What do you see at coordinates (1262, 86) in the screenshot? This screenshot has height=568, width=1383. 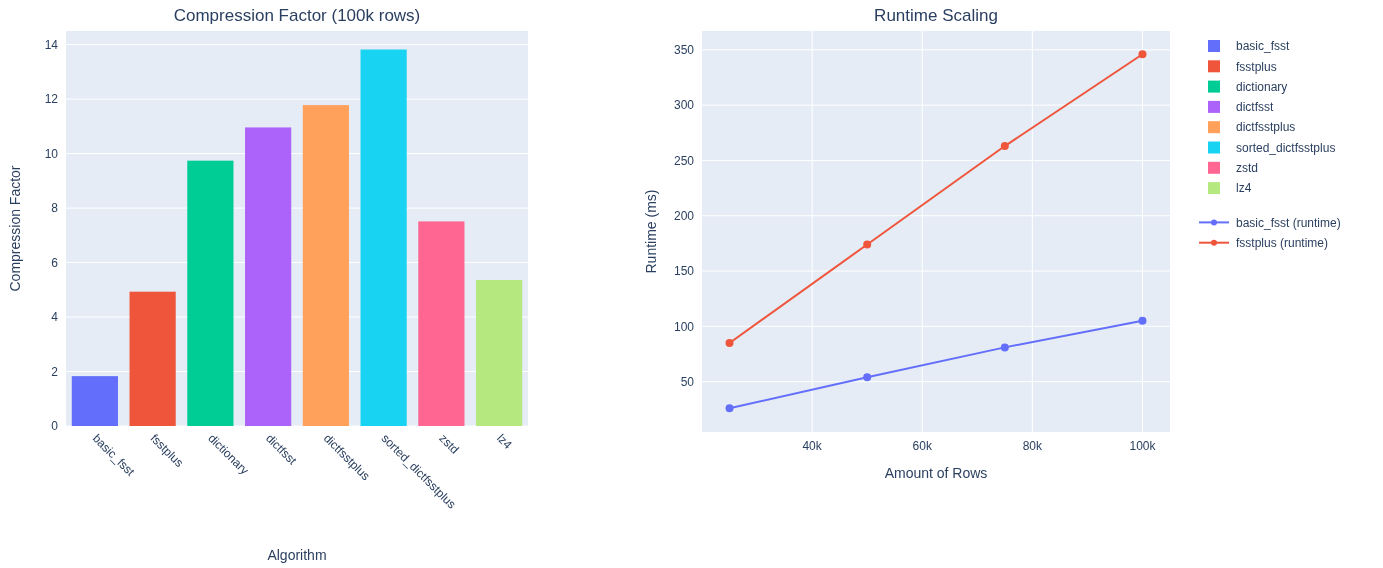 I see `legend-label: dictionary` at bounding box center [1262, 86].